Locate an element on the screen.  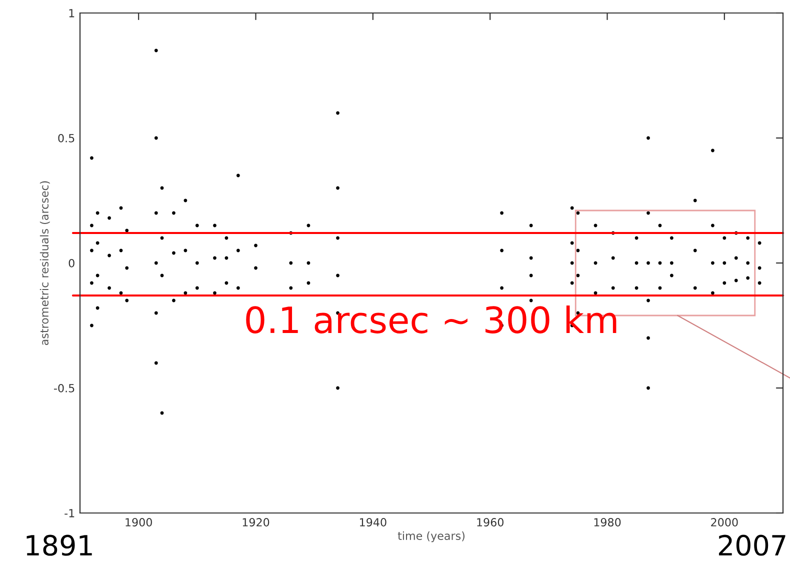
x-tick-label: 1980 is located at coordinates (607, 522).